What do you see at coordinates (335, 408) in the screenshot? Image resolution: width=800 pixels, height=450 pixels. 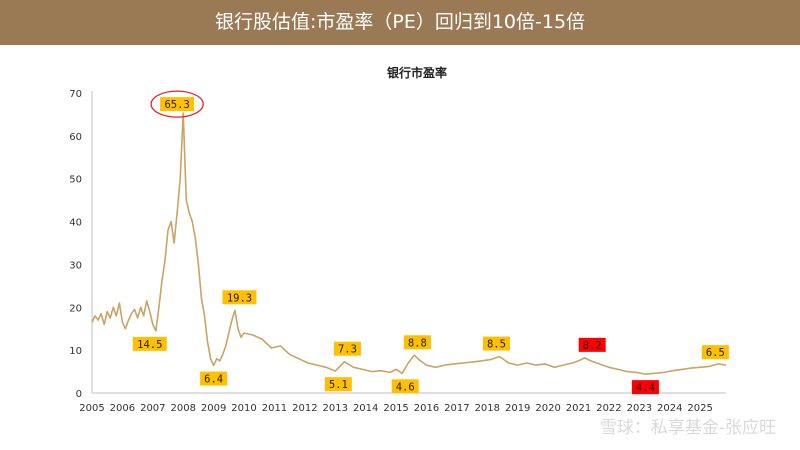 I see `x-tick-label: 2013` at bounding box center [335, 408].